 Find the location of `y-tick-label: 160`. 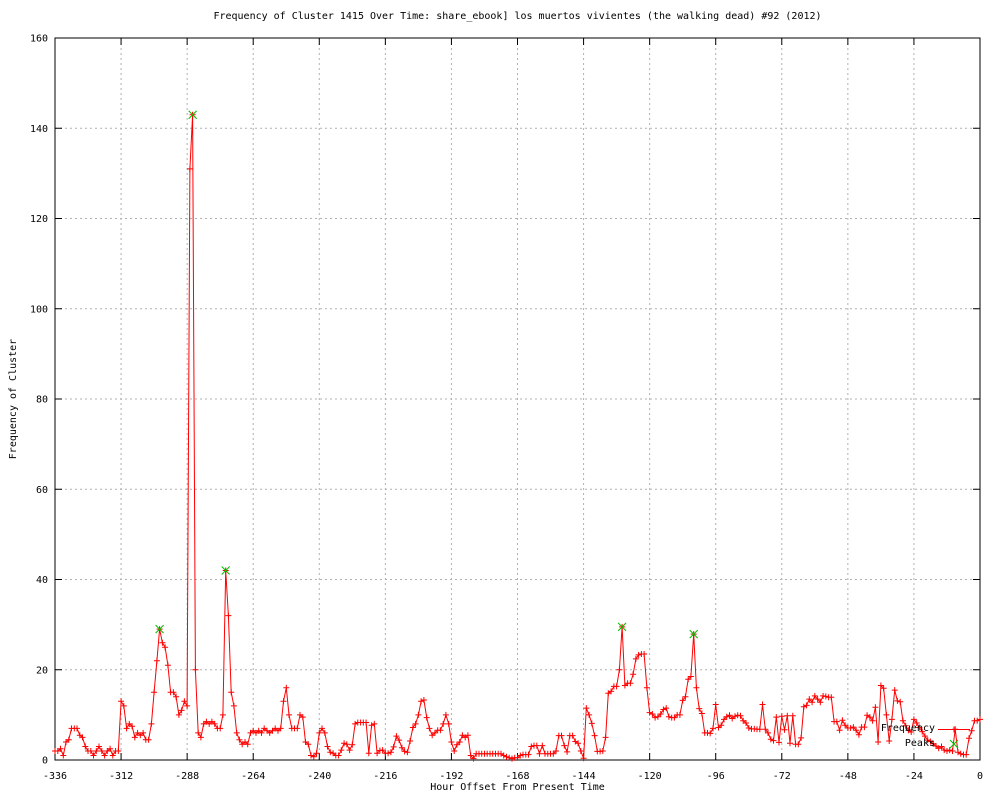

y-tick-label: 160 is located at coordinates (39, 39).